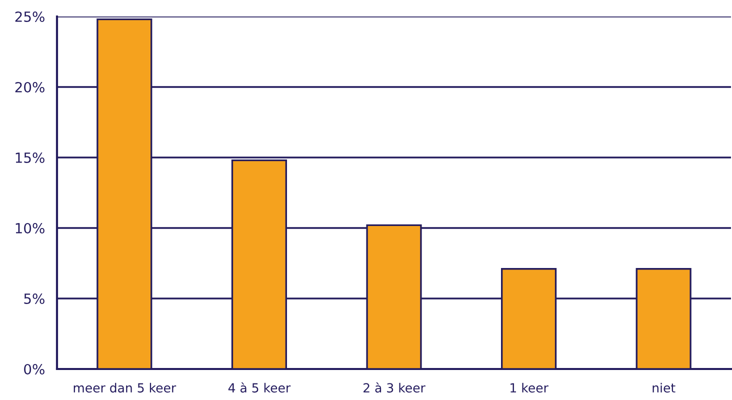  I want to click on x-tick-label: meer dan 5 keer, so click(125, 387).